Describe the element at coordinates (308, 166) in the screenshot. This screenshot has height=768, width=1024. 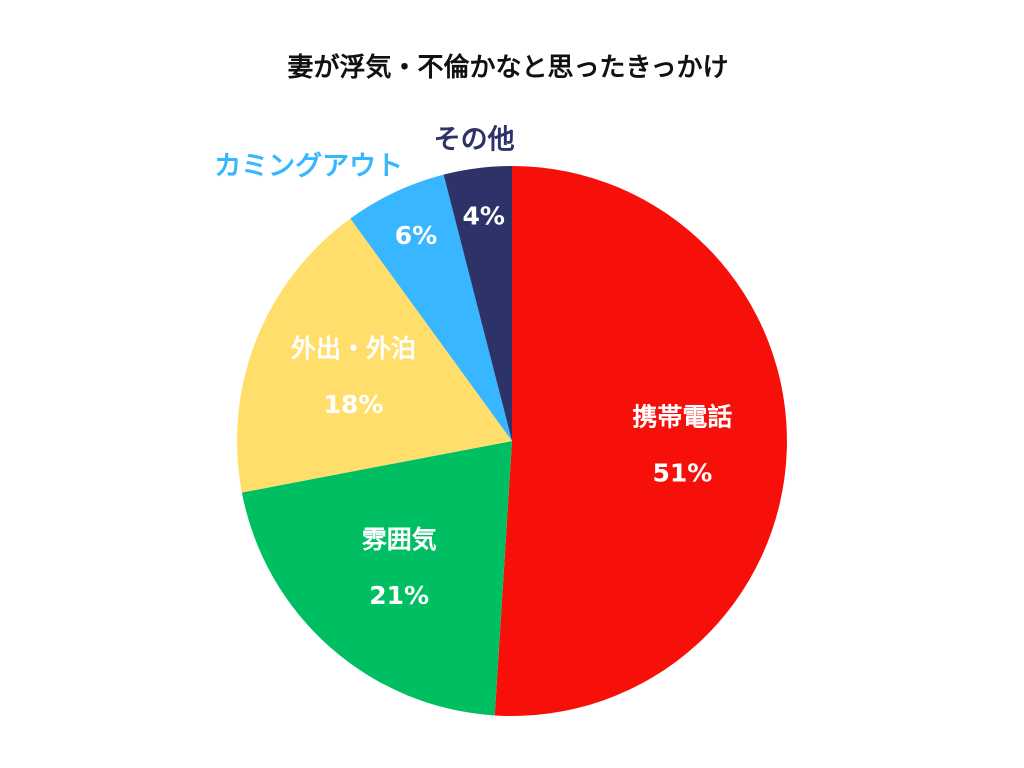
I see `slice-label-4: カミングアウト` at that location.